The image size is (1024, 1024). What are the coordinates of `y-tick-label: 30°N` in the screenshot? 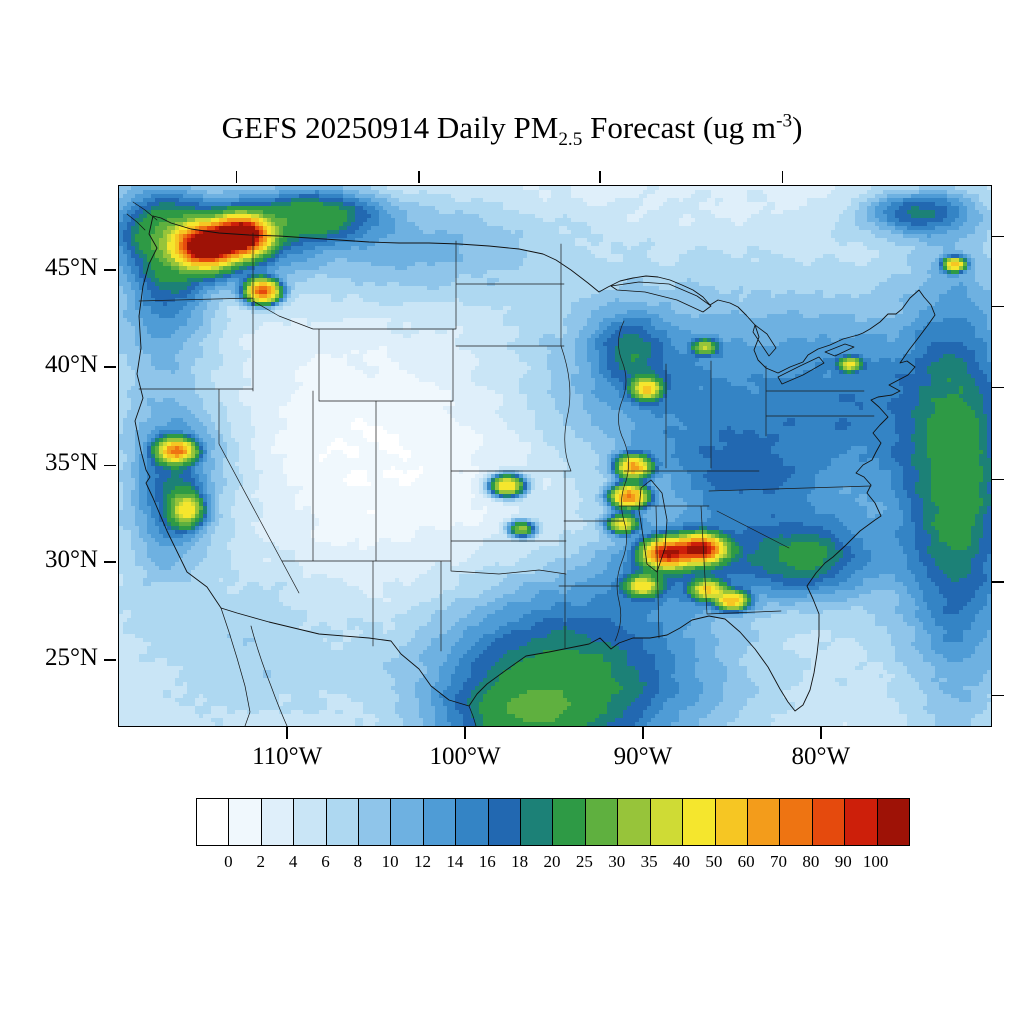 It's located at (71, 559).